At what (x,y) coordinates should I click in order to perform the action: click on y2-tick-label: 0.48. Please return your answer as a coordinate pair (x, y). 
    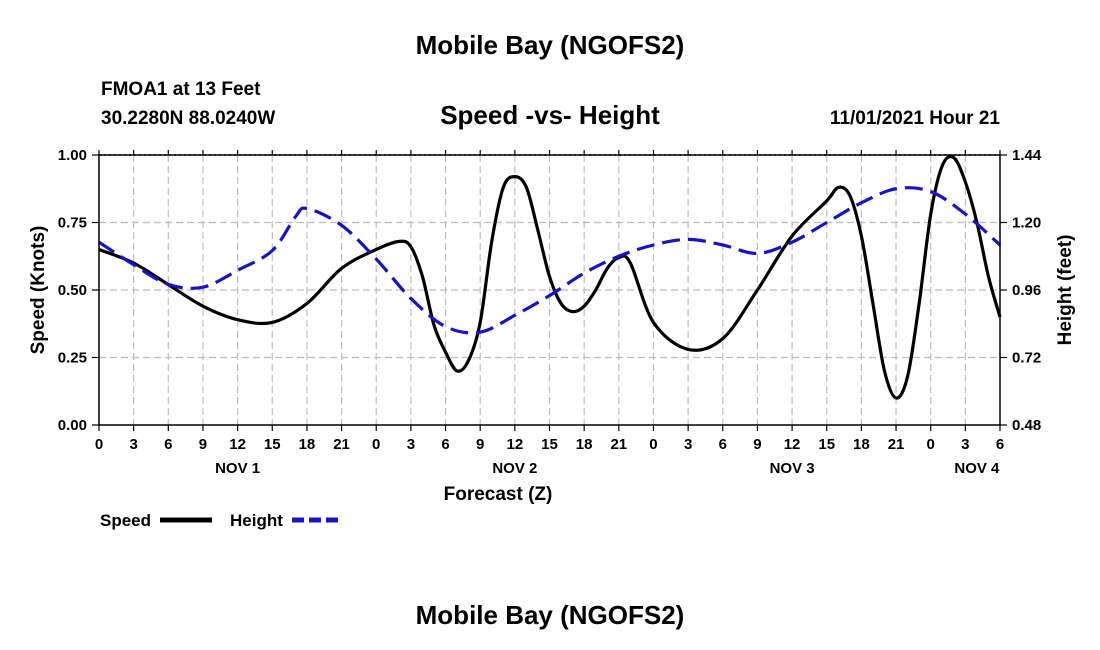
    Looking at the image, I should click on (1026, 425).